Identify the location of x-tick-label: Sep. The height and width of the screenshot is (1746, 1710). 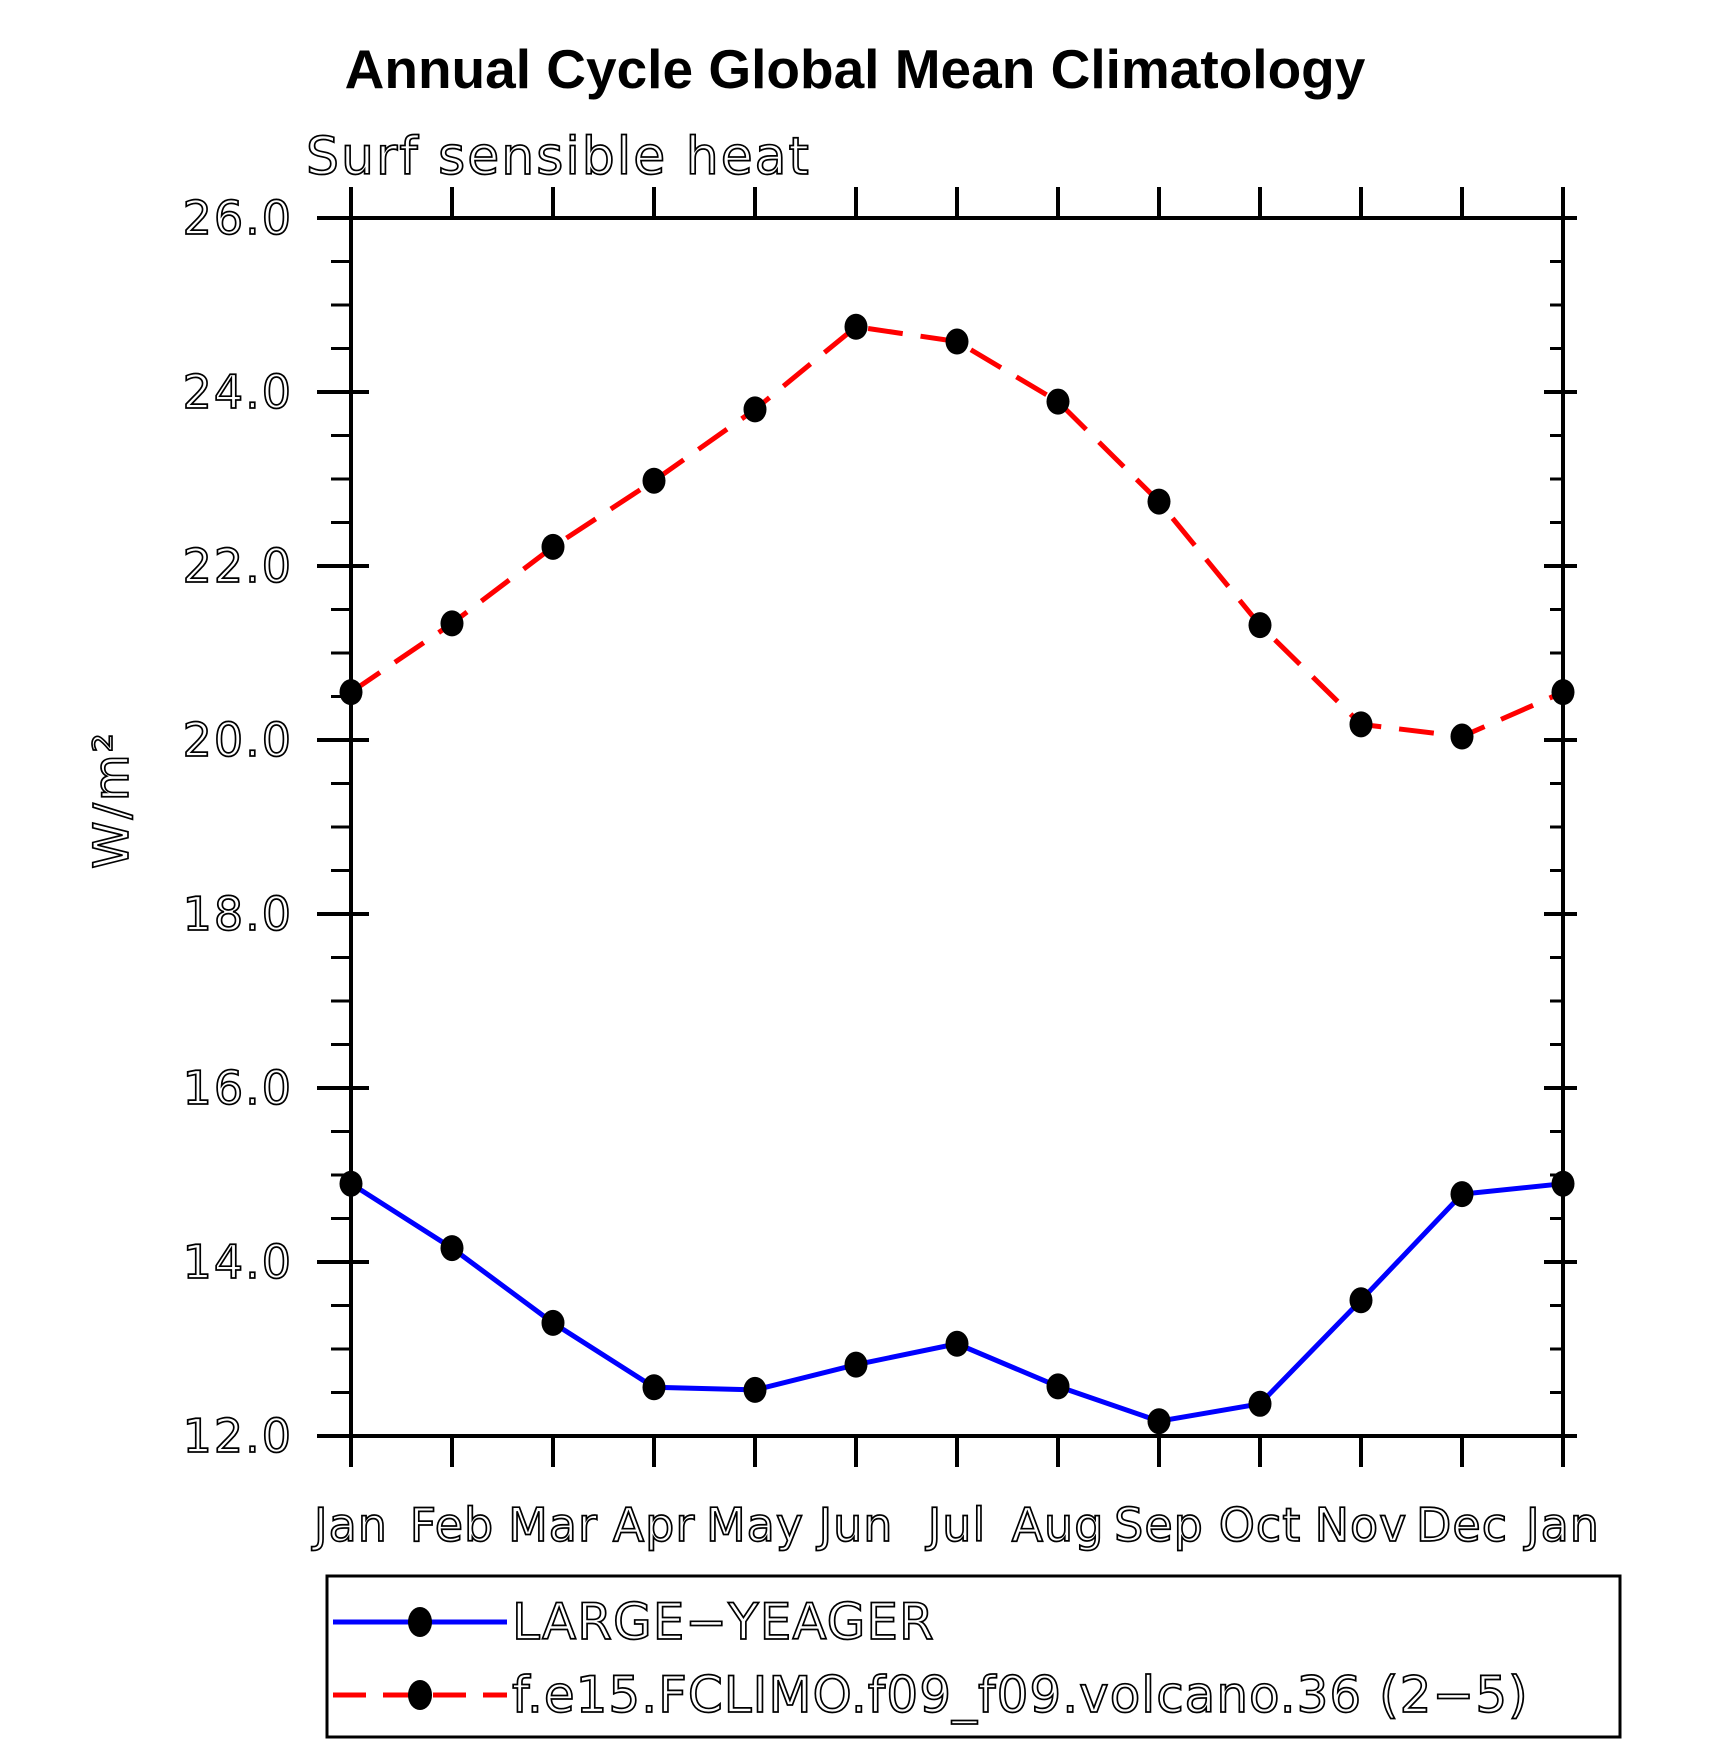
(1159, 1525).